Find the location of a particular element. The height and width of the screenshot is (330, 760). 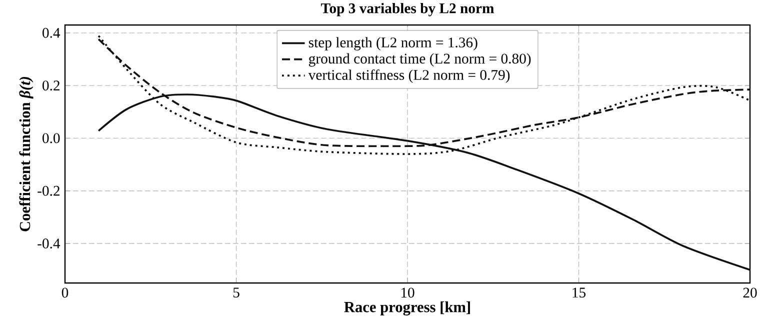

x-tick-label: 0 is located at coordinates (65, 293).